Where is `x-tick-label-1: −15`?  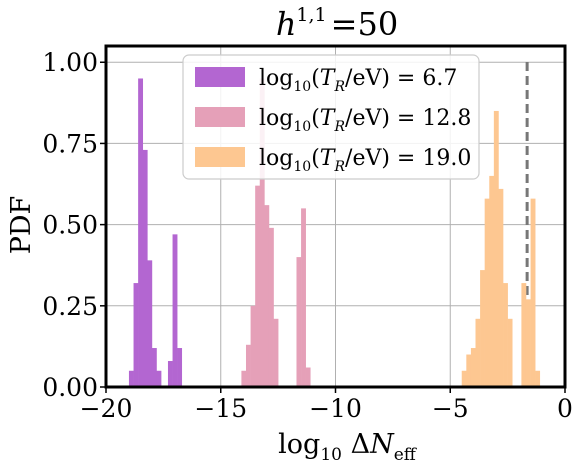
x-tick-label-1: −15 is located at coordinates (220, 408).